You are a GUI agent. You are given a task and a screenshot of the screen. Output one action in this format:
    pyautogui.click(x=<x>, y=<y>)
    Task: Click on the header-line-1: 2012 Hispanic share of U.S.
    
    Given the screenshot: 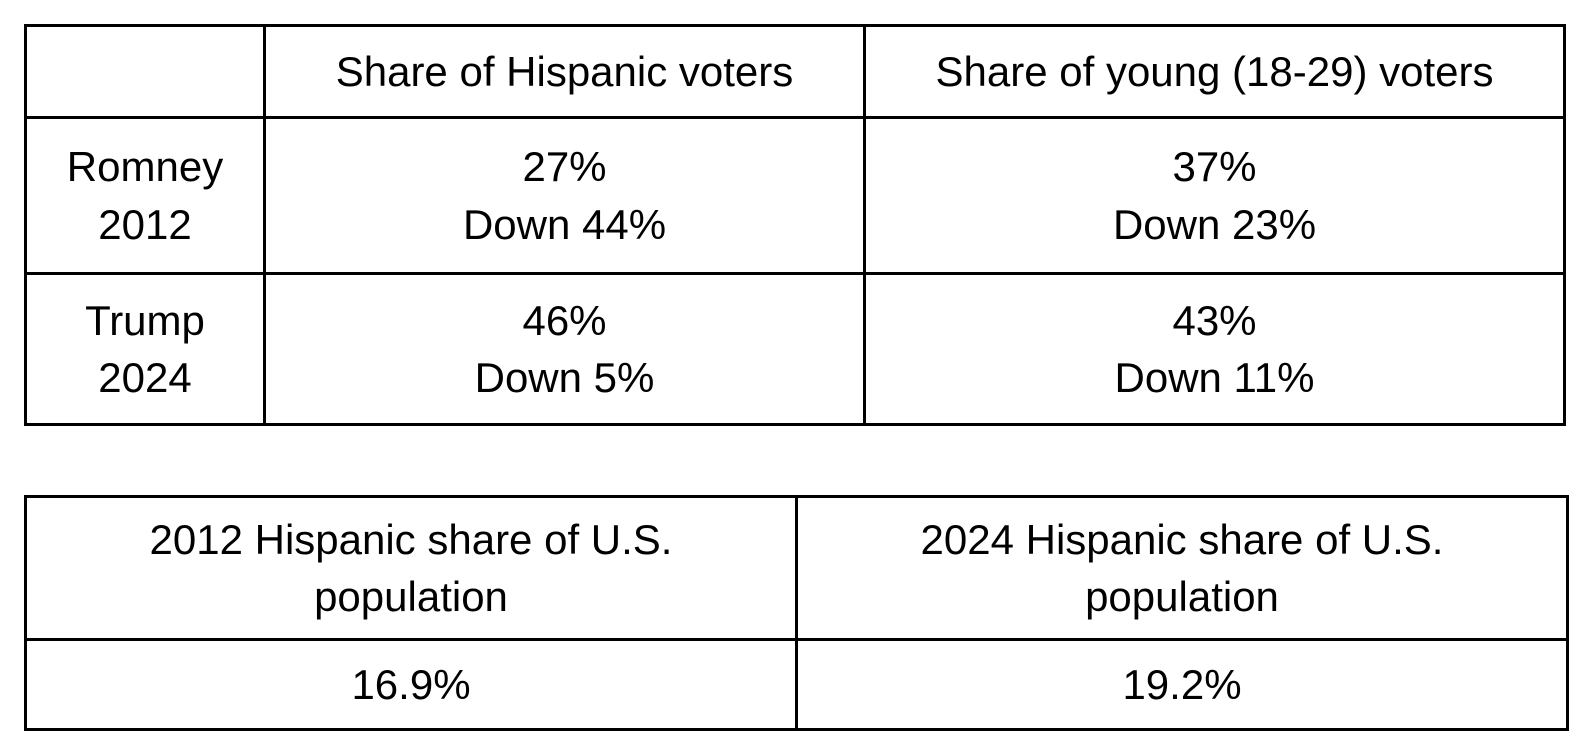 What is the action you would take?
    pyautogui.click(x=411, y=539)
    